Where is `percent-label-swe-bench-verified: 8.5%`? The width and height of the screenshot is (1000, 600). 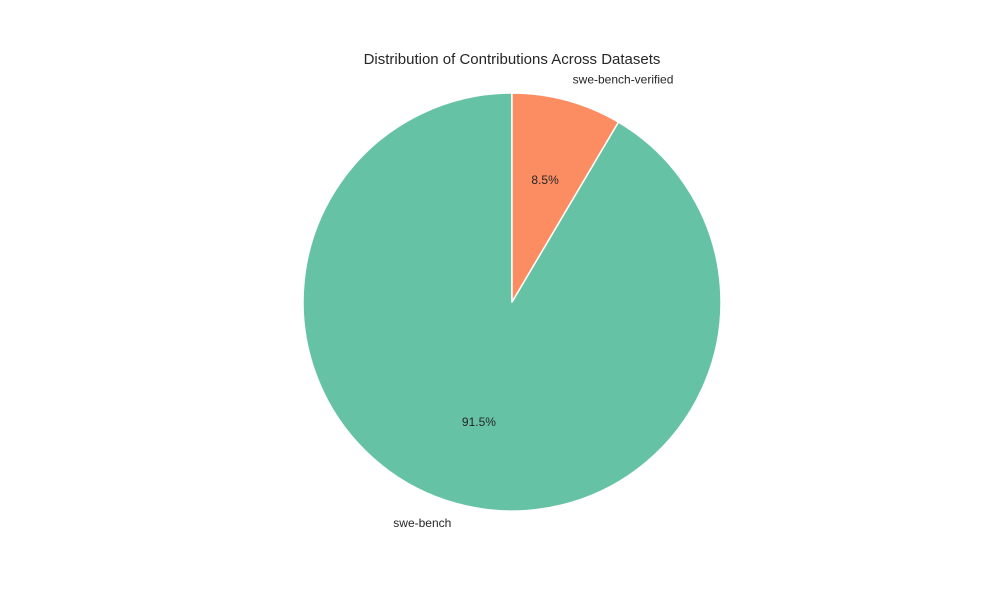 percent-label-swe-bench-verified: 8.5% is located at coordinates (545, 180).